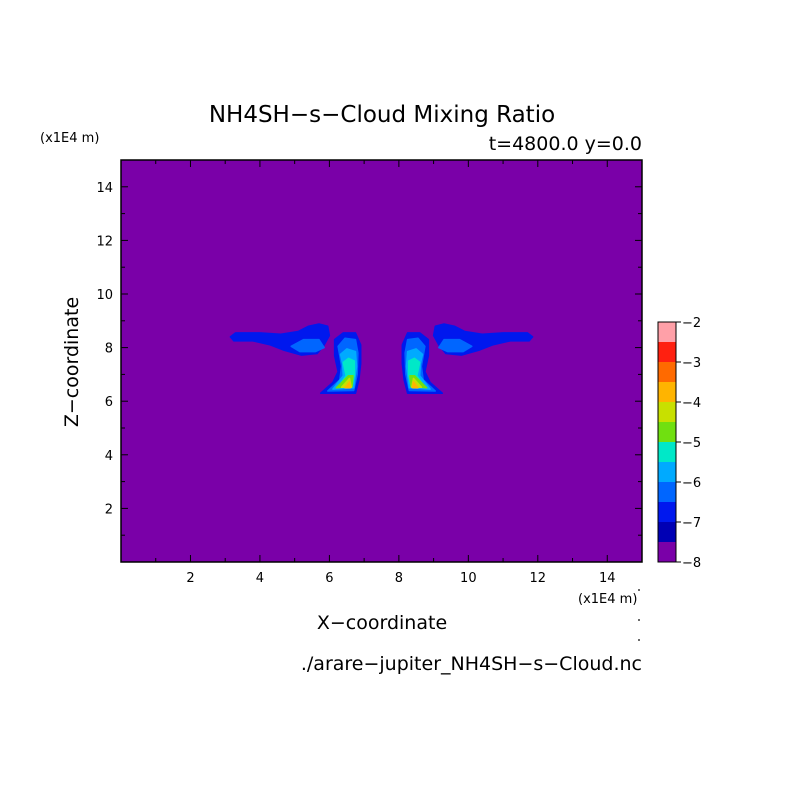 This screenshot has width=804, height=804. I want to click on x-tick-label: 6, so click(329, 578).